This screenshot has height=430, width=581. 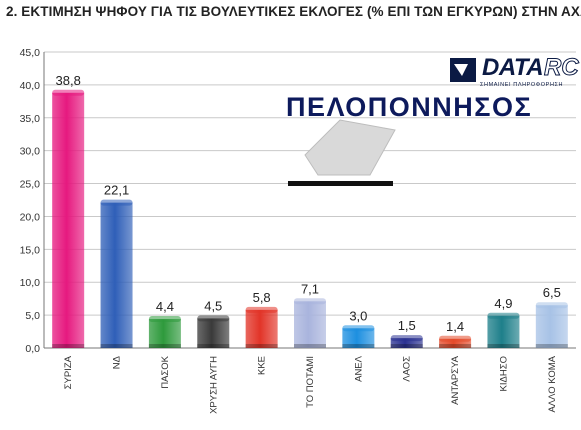 What do you see at coordinates (32, 316) in the screenshot?
I see `y-tick-label: 5,0` at bounding box center [32, 316].